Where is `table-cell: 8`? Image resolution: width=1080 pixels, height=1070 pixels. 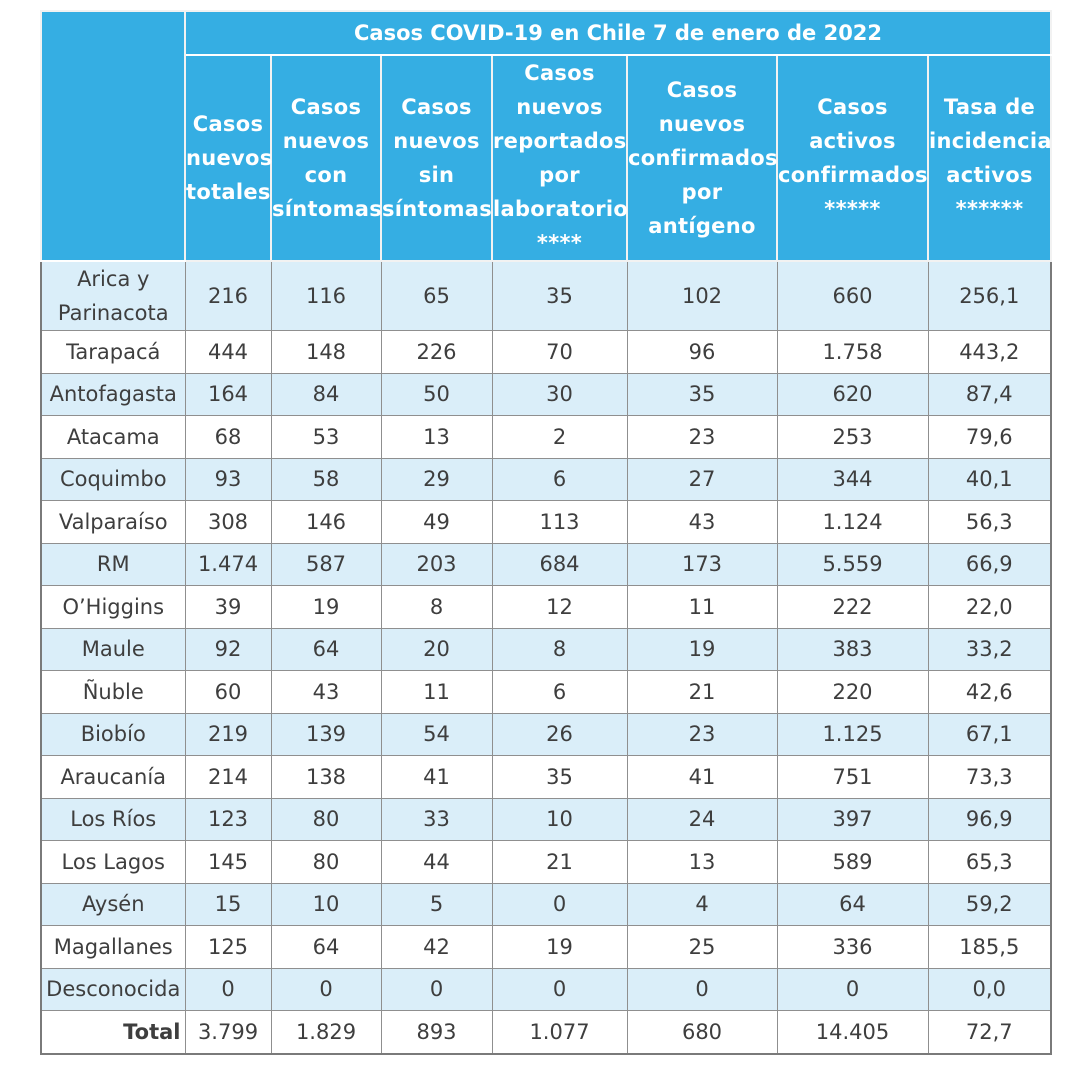
table-cell: 8 is located at coordinates (559, 649).